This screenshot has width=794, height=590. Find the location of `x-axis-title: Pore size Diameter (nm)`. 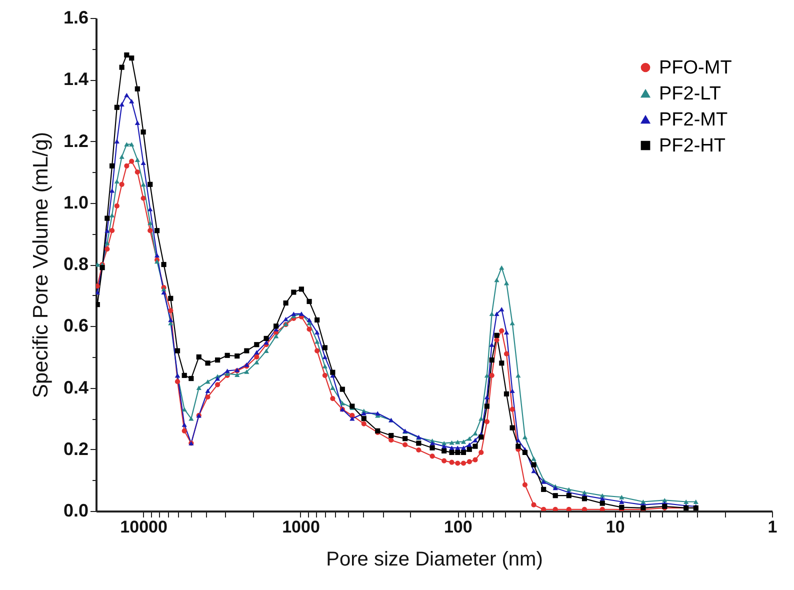

x-axis-title: Pore size Diameter (nm) is located at coordinates (434, 559).